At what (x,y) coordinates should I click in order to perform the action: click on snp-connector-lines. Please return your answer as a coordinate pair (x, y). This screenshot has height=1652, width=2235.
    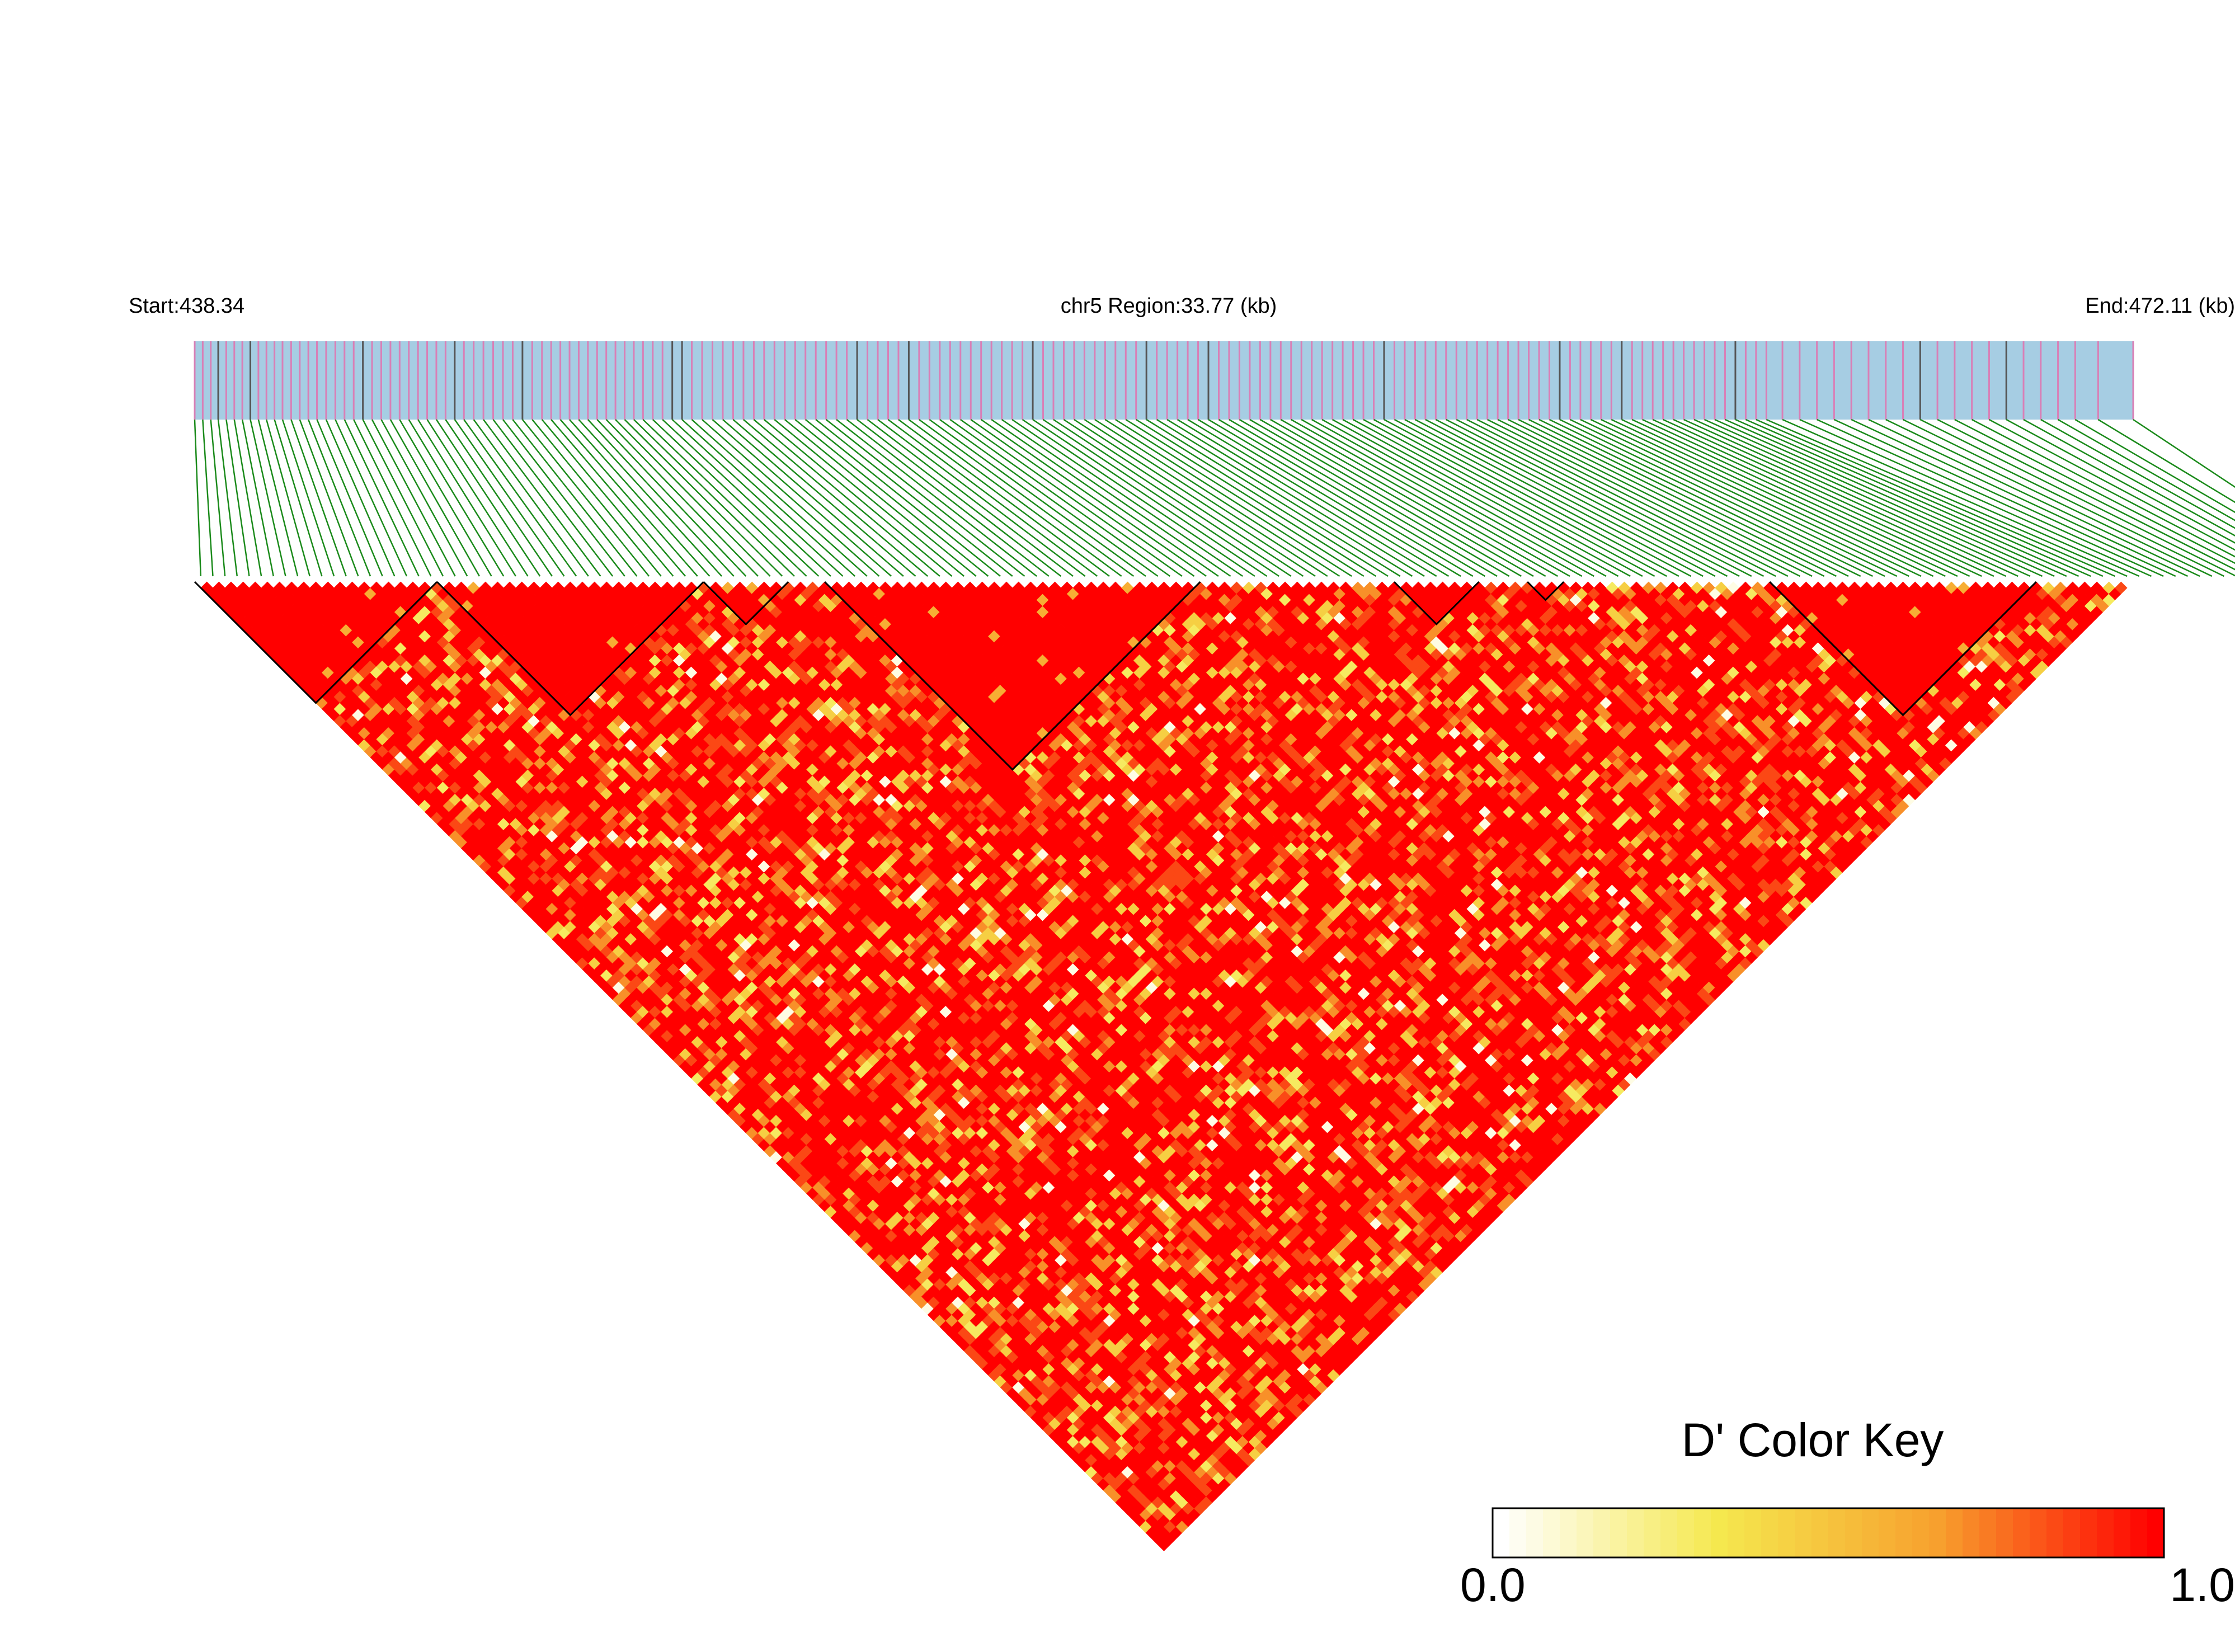
    Looking at the image, I should click on (1215, 498).